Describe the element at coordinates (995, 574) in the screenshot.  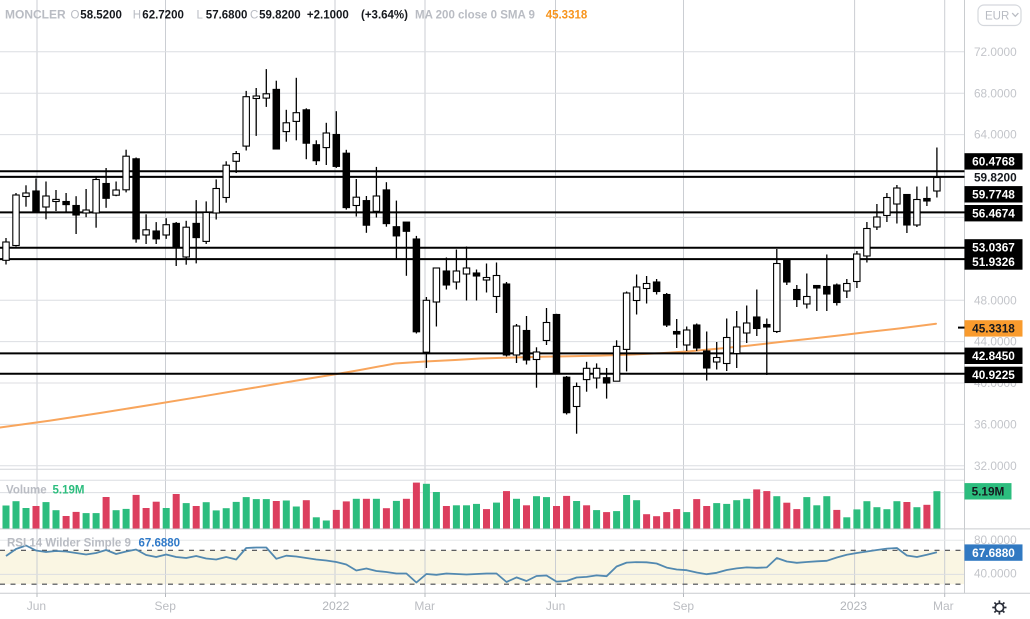
I see `svg-text: 40.0000` at that location.